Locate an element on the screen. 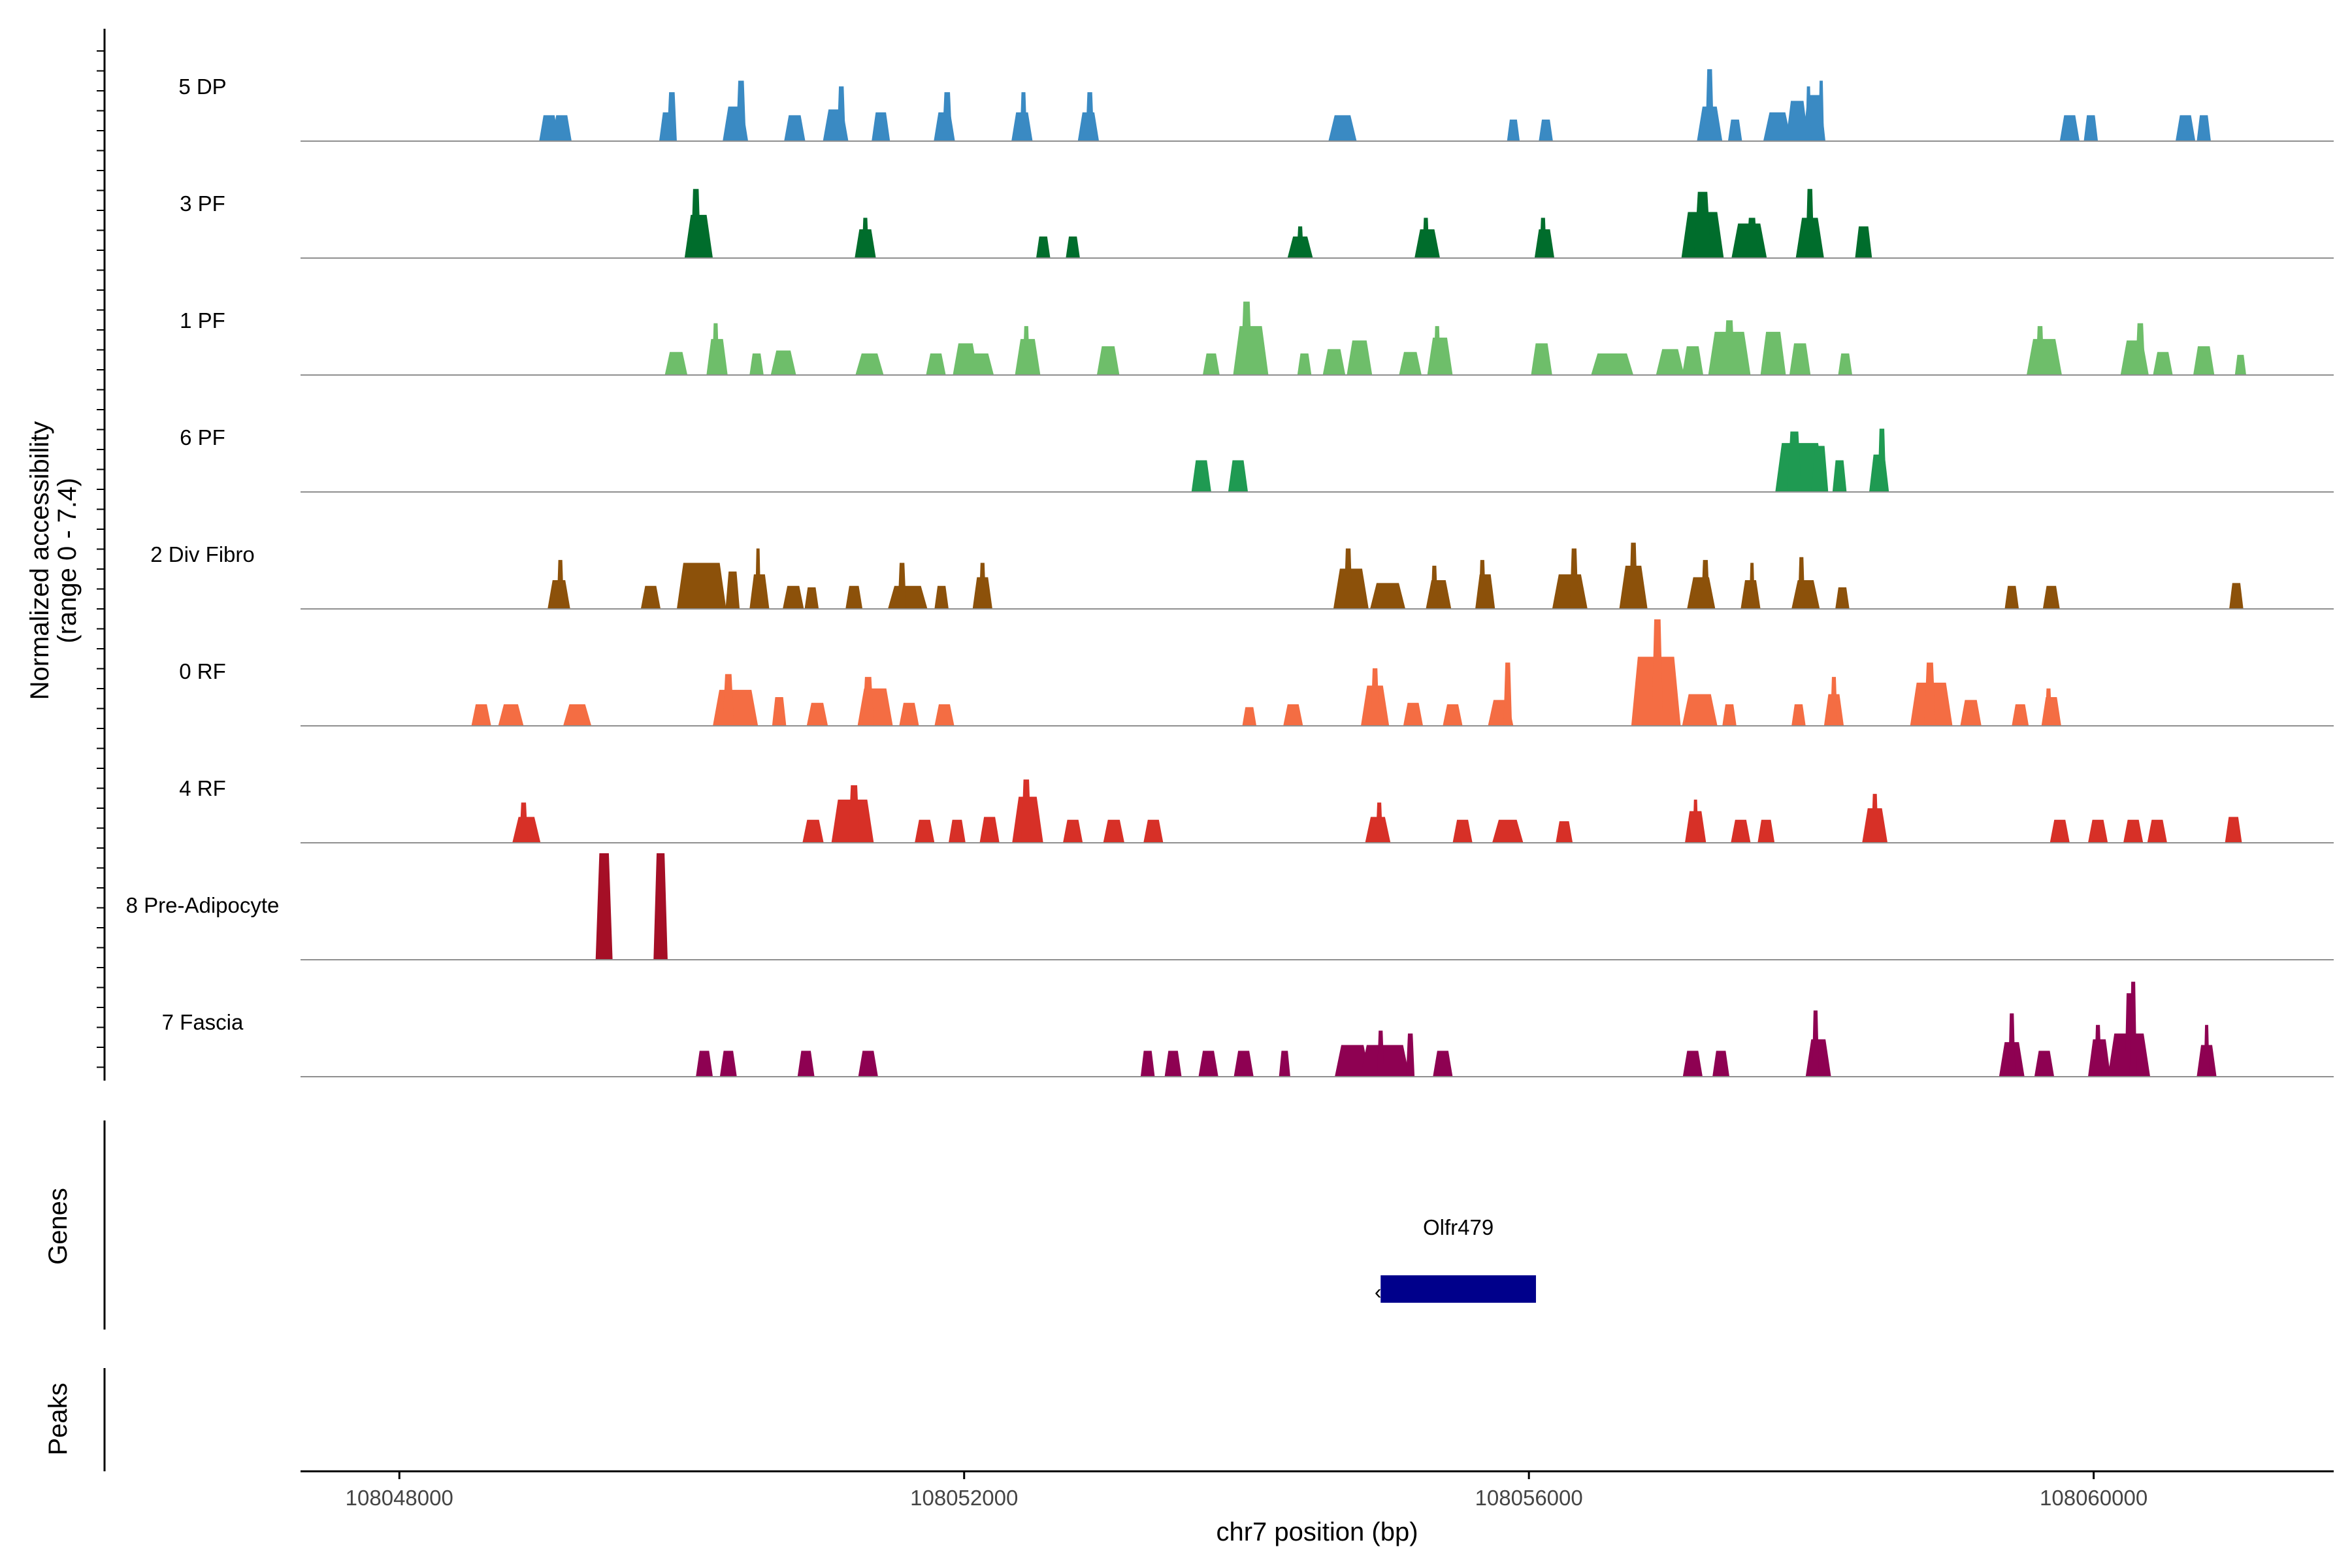 The image size is (2352, 1568). peaks-track-label: Peaks is located at coordinates (58, 1418).